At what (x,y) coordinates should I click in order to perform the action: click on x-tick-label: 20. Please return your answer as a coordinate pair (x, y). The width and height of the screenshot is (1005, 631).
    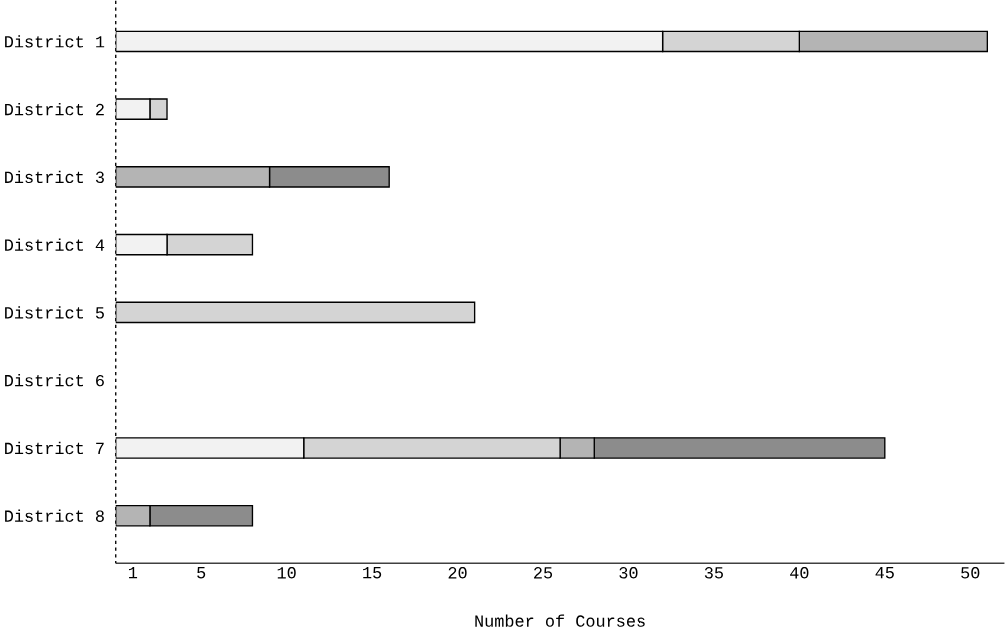
    Looking at the image, I should click on (457, 573).